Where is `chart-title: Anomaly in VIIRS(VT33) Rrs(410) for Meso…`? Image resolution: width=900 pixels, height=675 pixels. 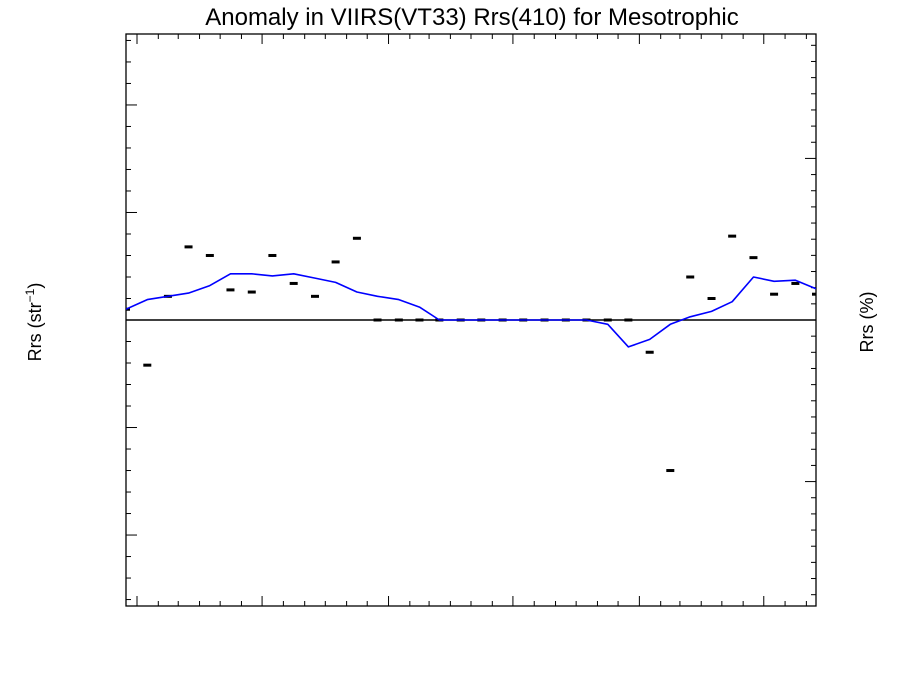 chart-title: Anomaly in VIIRS(VT33) Rrs(410) for Meso… is located at coordinates (472, 17).